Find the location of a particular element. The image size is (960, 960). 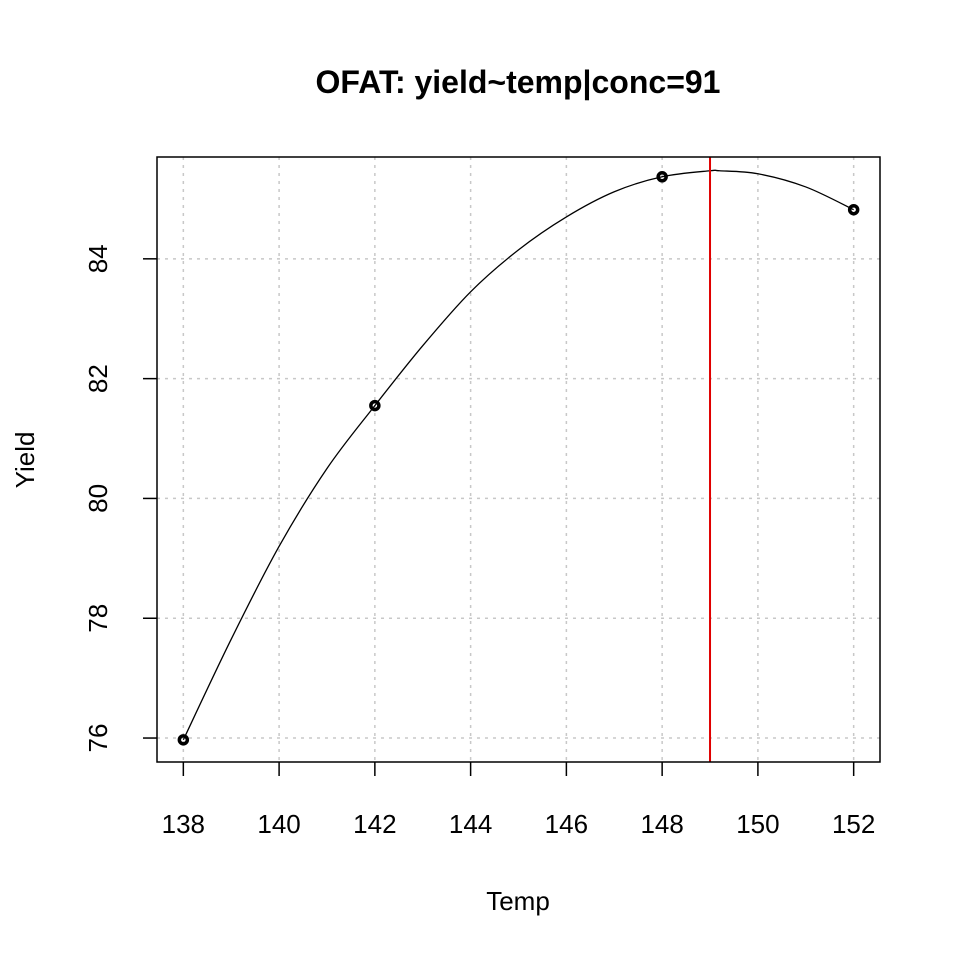

x-tick-label: 152 is located at coordinates (853, 824).